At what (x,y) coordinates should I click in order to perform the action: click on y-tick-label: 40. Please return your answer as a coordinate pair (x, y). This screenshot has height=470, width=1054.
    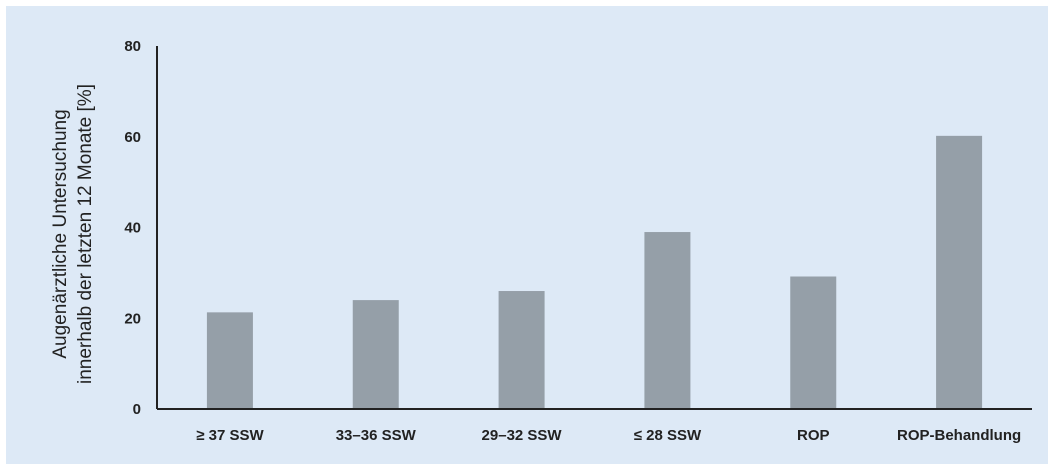
    Looking at the image, I should click on (132, 228).